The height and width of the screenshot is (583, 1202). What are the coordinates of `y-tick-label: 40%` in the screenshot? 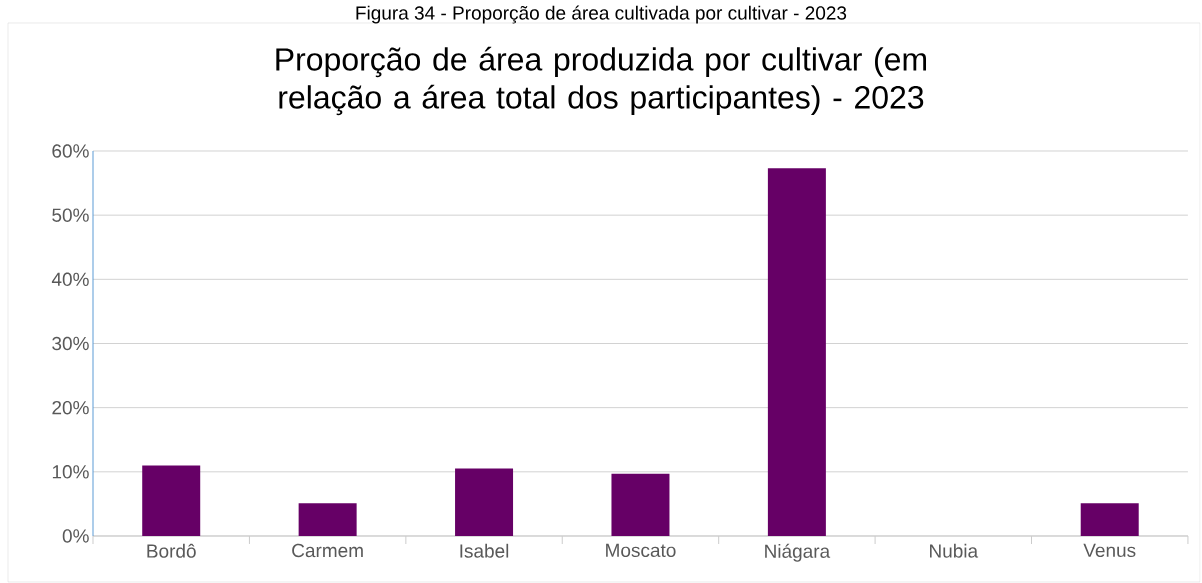 It's located at (70, 279).